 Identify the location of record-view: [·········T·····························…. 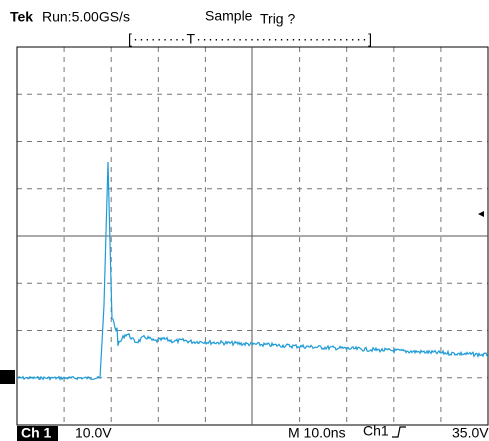
(250, 39).